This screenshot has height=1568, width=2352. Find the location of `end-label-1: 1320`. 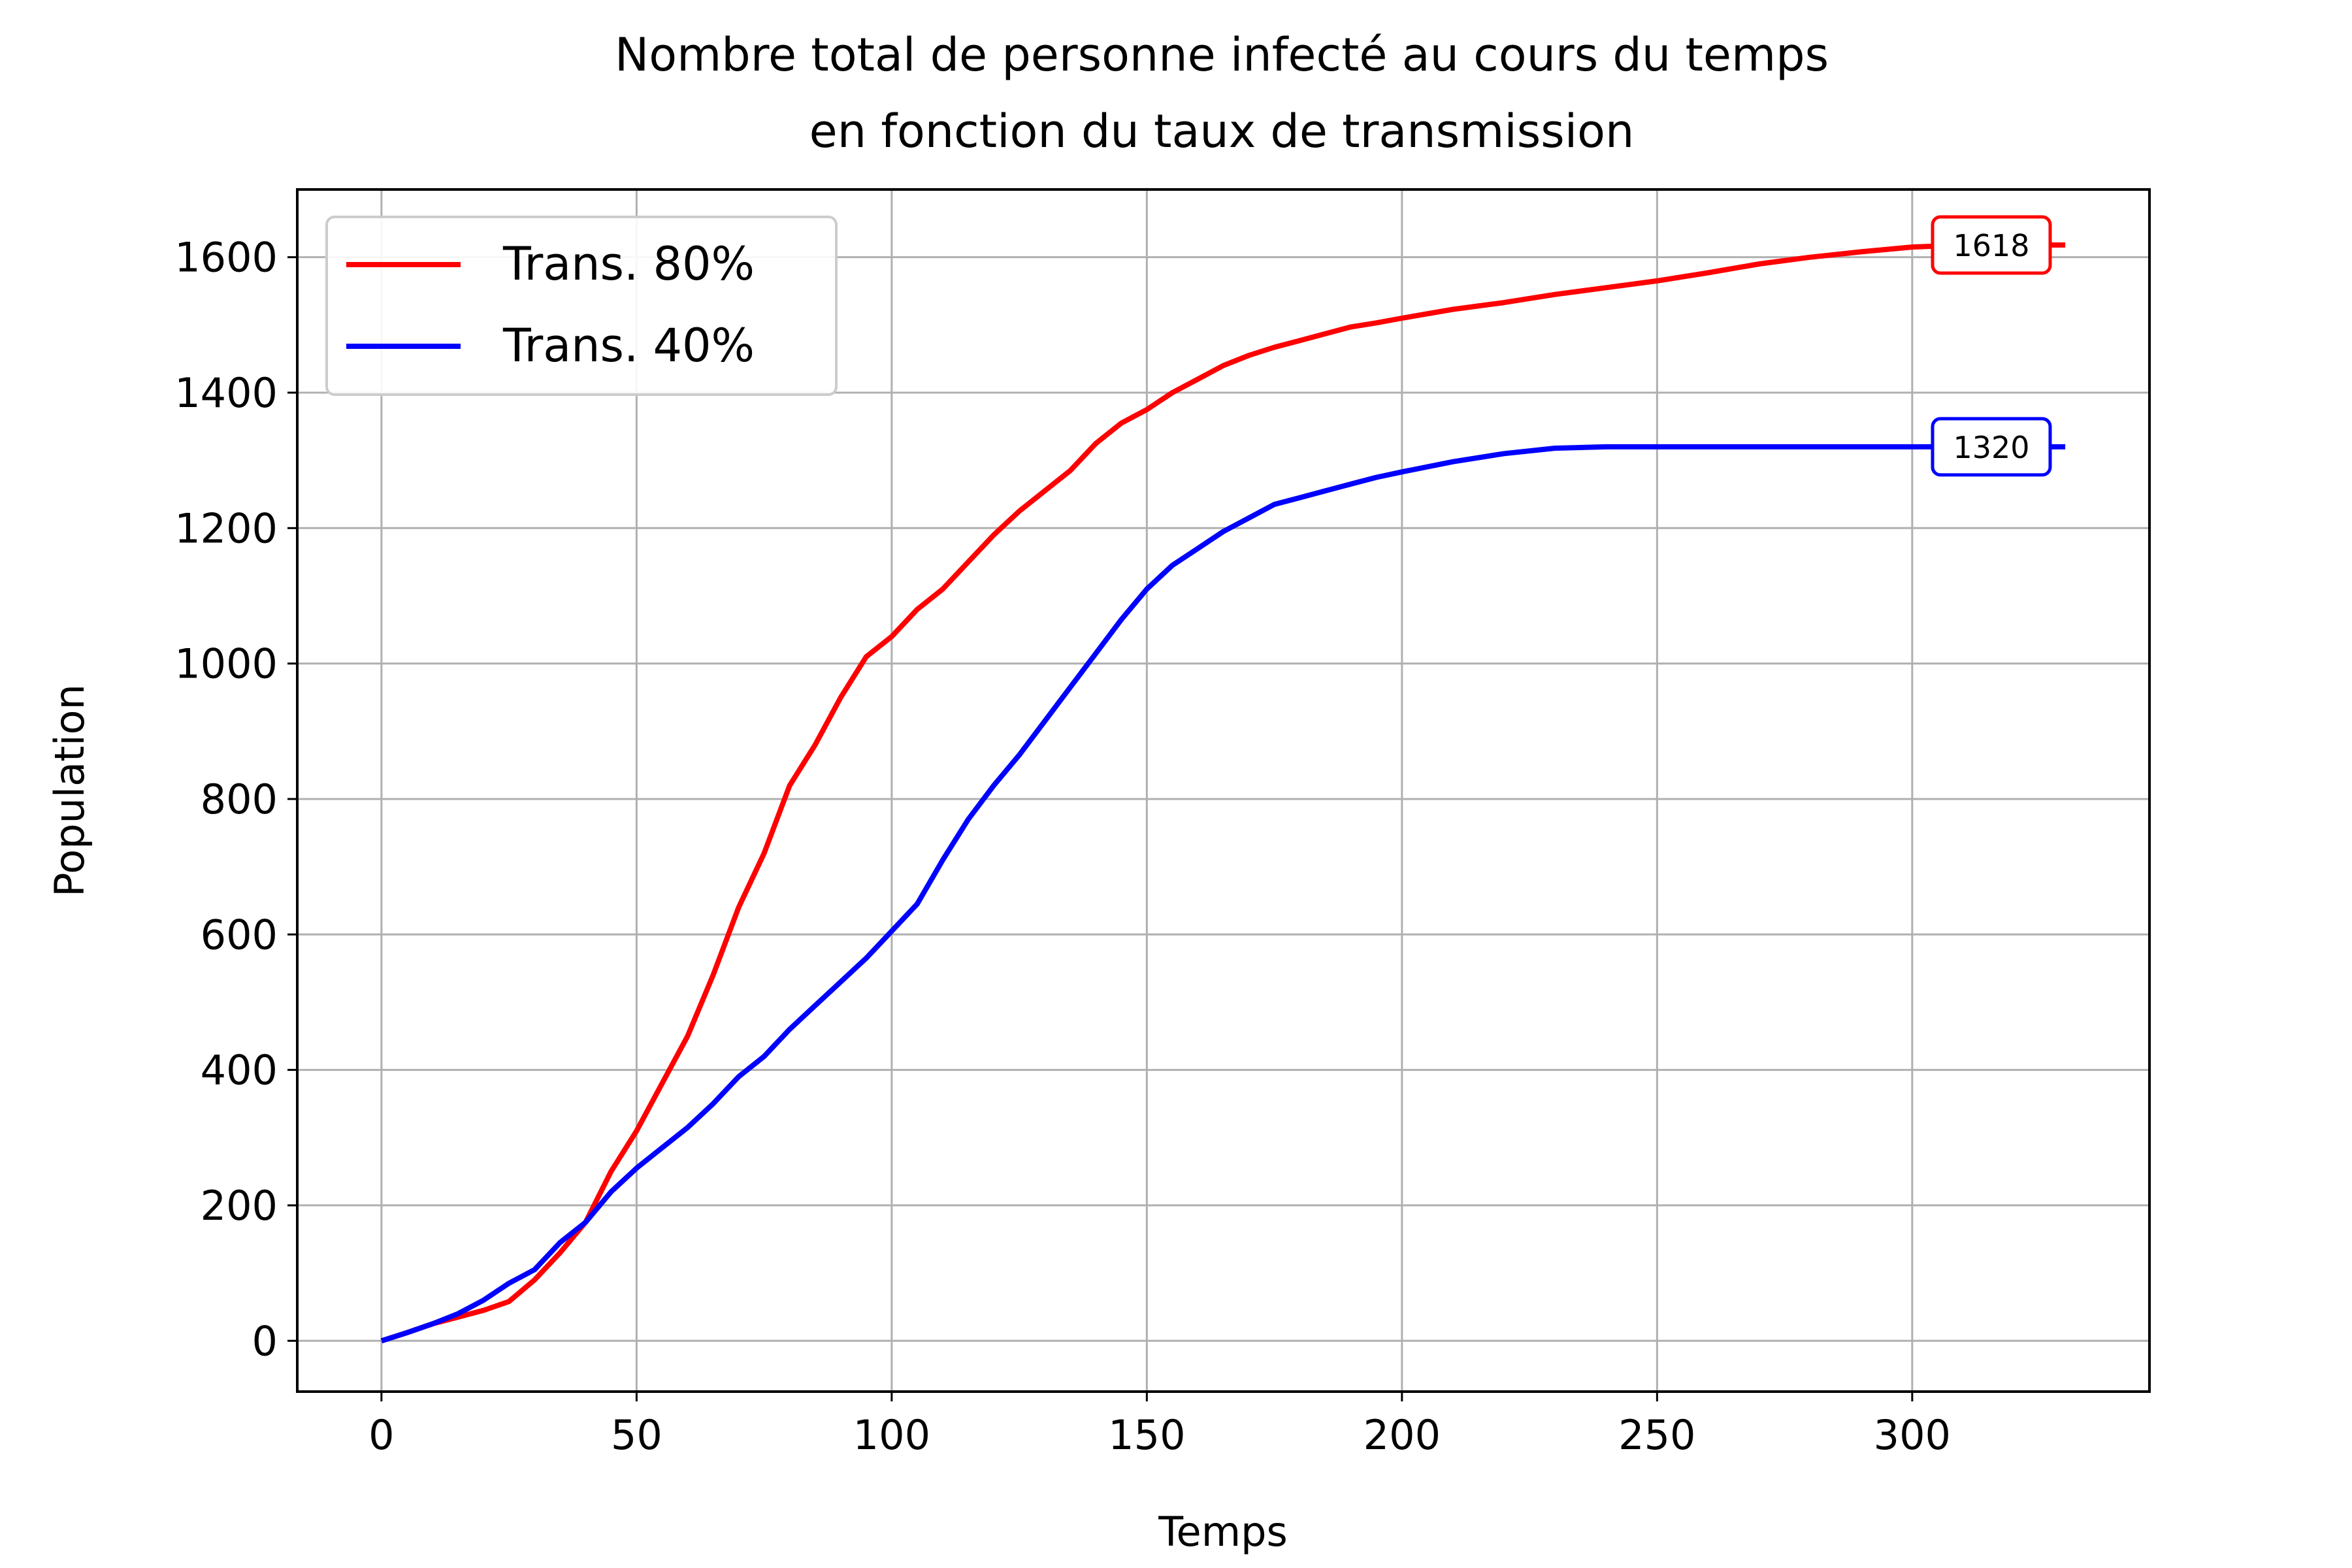

end-label-1: 1320 is located at coordinates (1991, 447).